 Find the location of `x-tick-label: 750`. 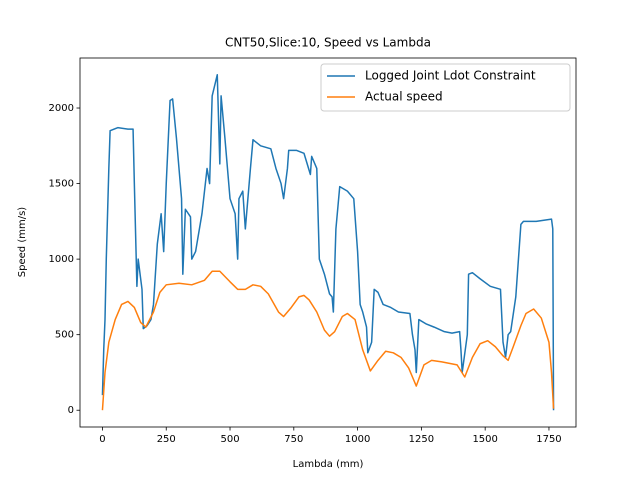

x-tick-label: 750 is located at coordinates (293, 439).